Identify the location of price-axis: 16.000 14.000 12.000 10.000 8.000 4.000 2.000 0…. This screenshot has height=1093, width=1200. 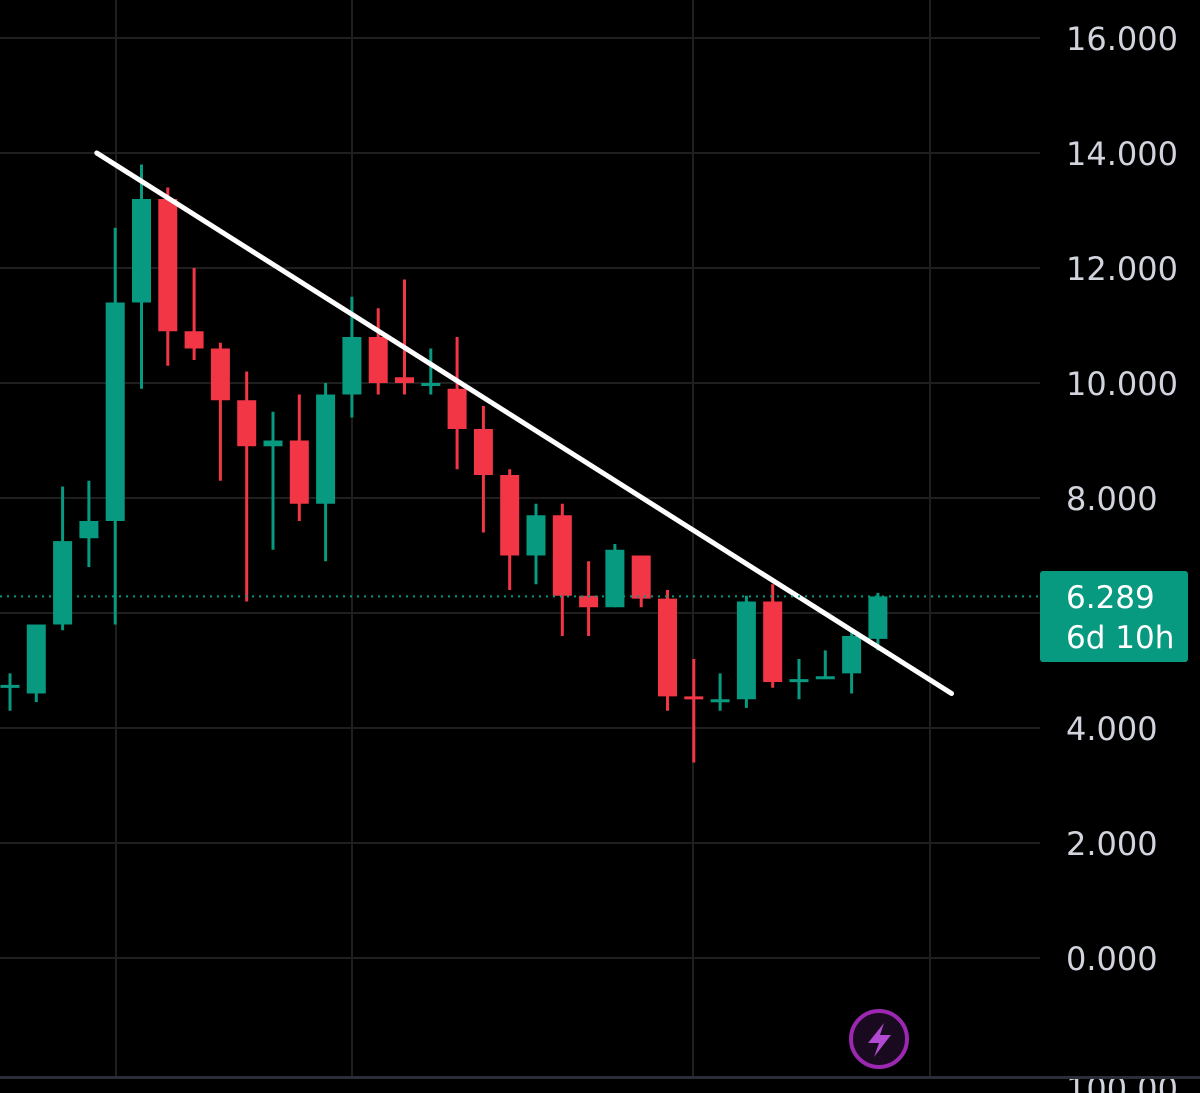
(1122, 499).